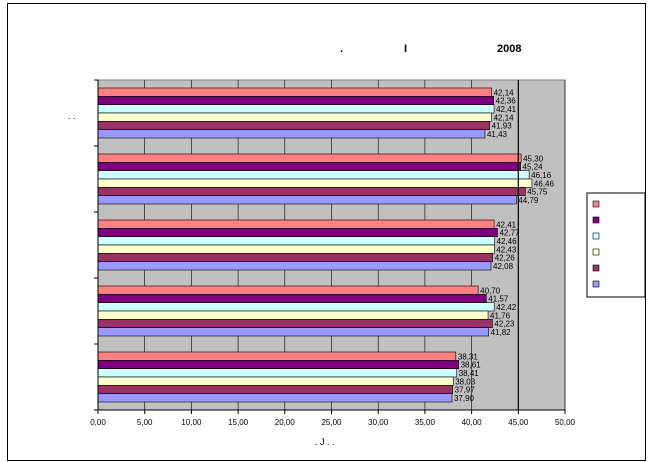 This screenshot has height=462, width=652. I want to click on data-label: 40,70, so click(490, 290).